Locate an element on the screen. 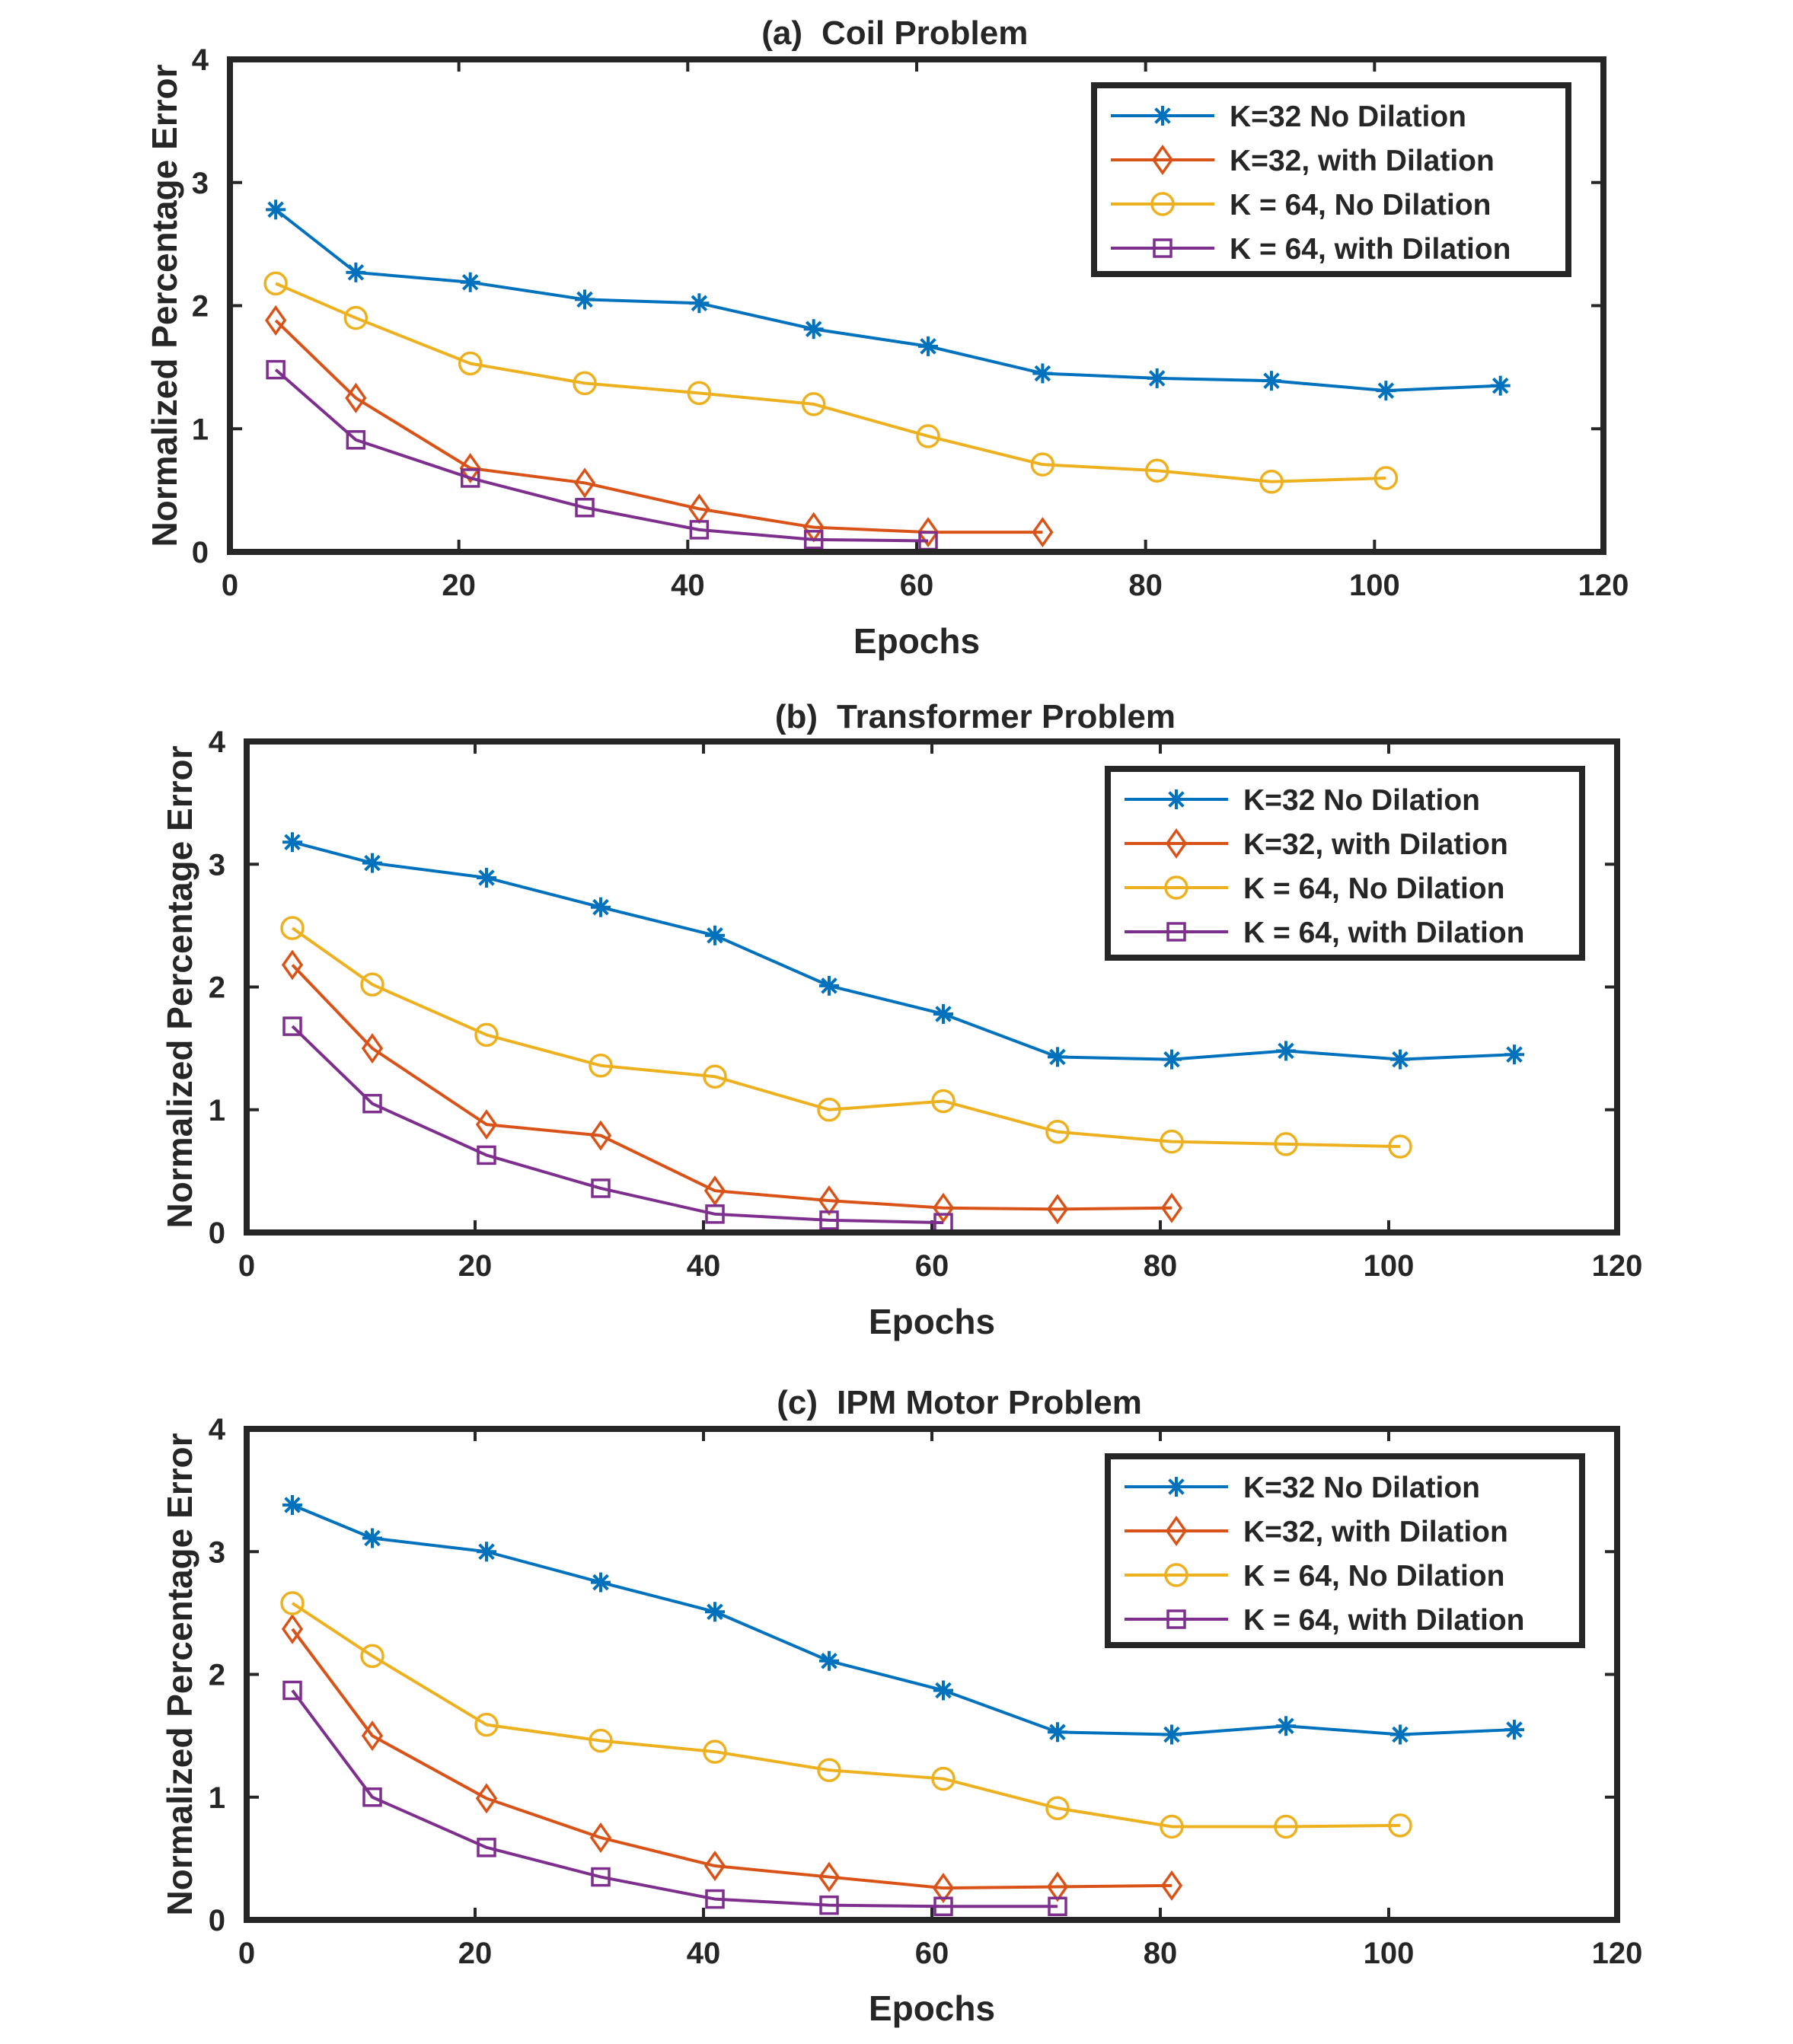 This screenshot has height=2044, width=1793. x-tick-label: 0 is located at coordinates (246, 1953).